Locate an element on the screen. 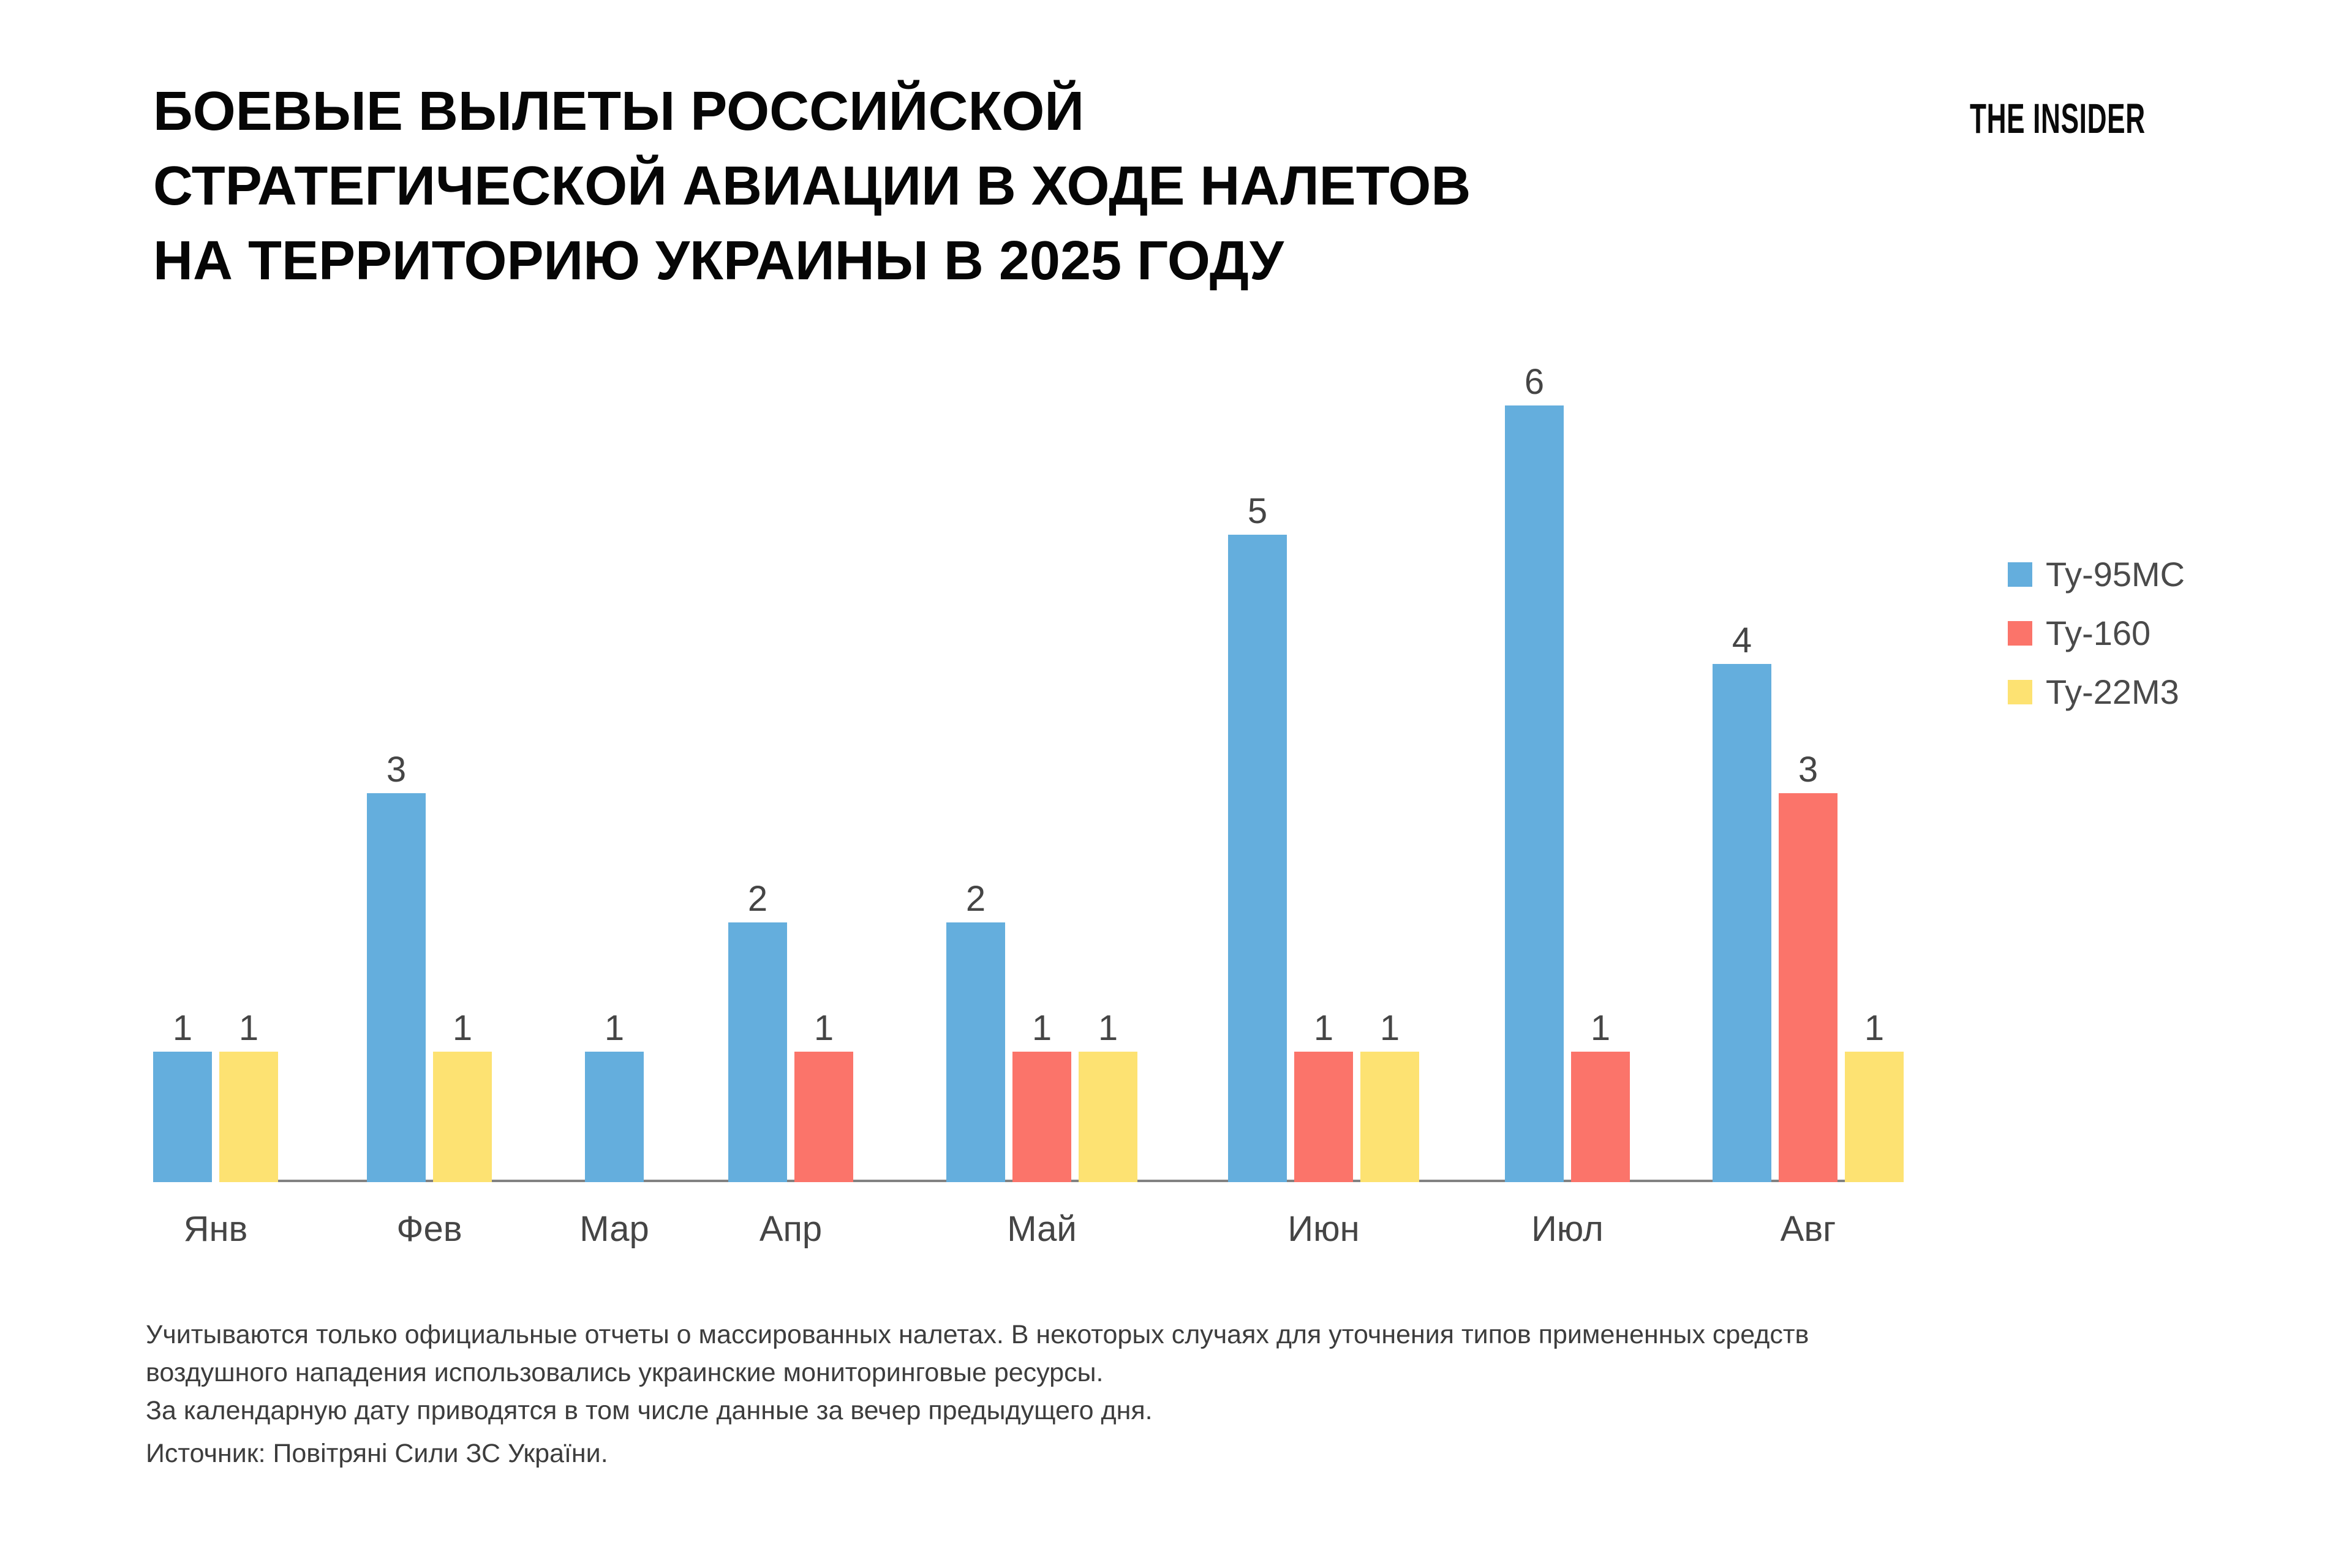 This screenshot has width=2352, height=1568. bar-value-label: 4 is located at coordinates (1742, 640).